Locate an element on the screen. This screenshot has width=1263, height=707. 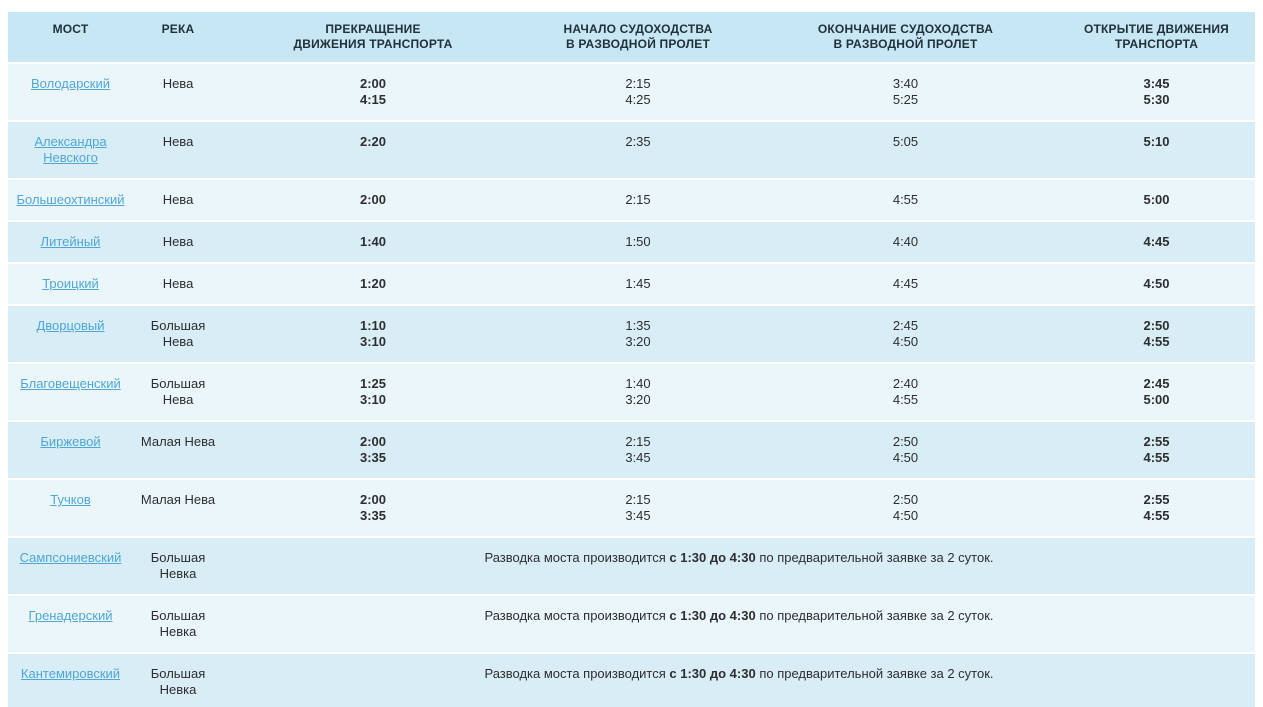
bridge-cell: Дворцовый is located at coordinates (70, 334).